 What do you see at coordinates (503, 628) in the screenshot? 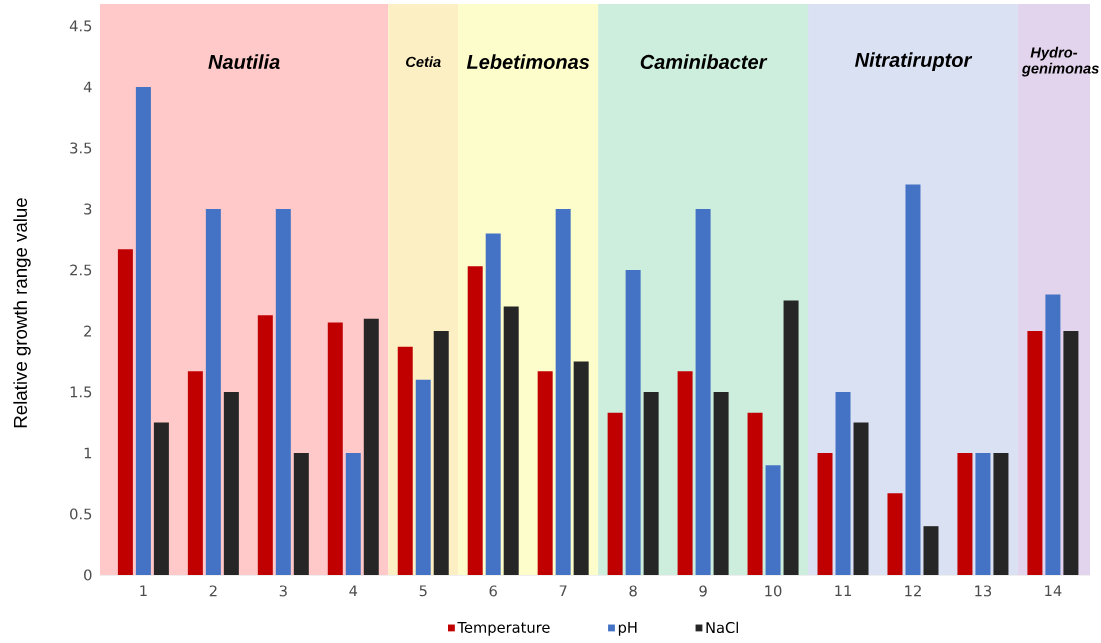
I see `legend-label: Temperature` at bounding box center [503, 628].